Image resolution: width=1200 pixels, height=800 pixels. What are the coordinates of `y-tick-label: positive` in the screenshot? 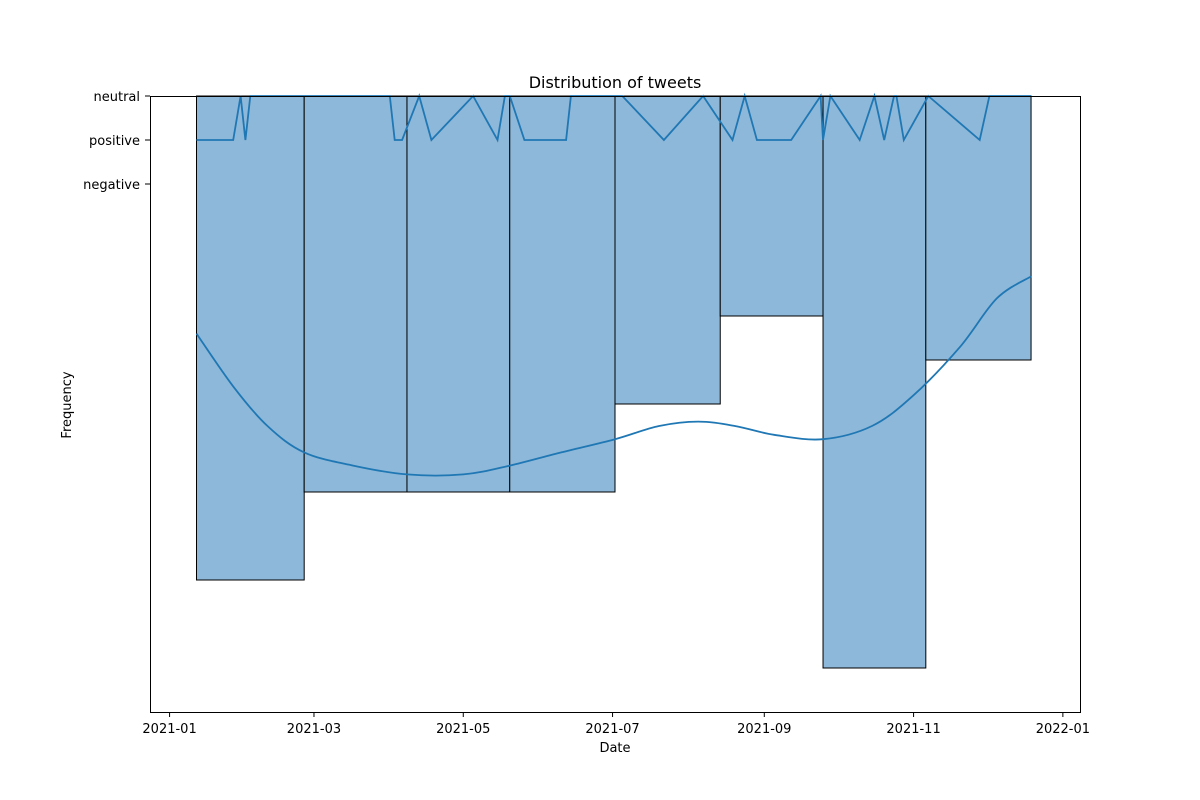 It's located at (114, 141).